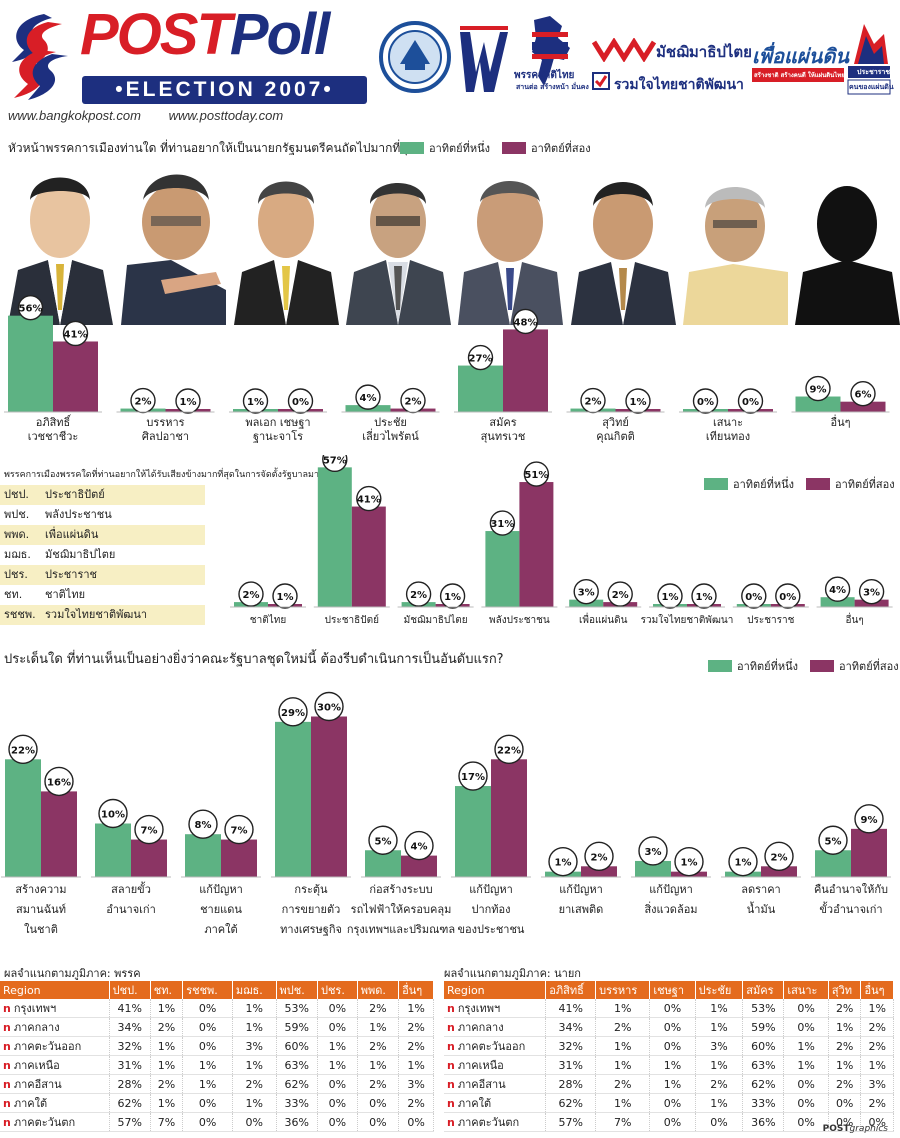 The image size is (900, 1138). Describe the element at coordinates (130, 1084) in the screenshot. I see `value-cell: 28%` at that location.